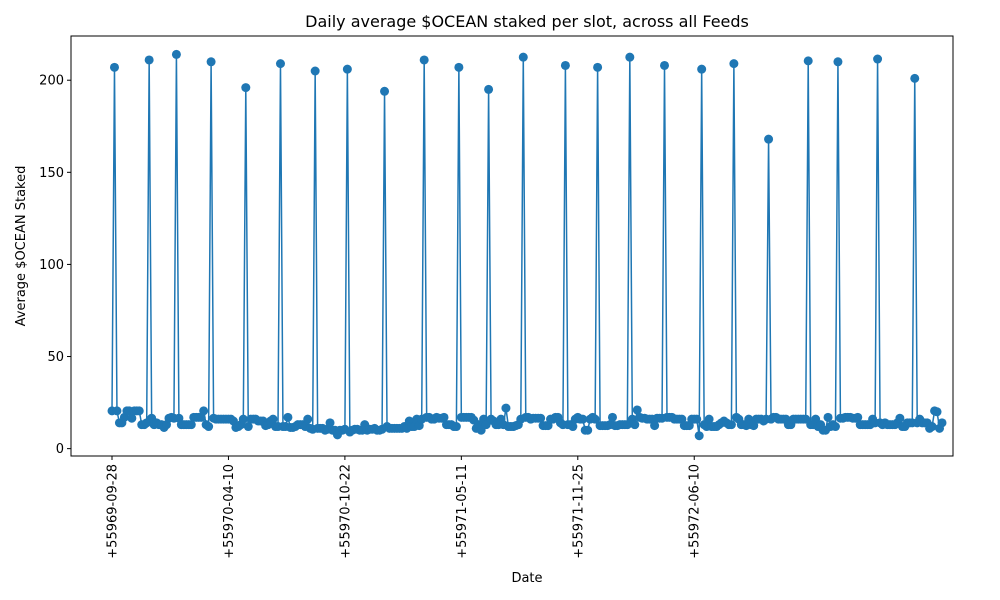 Image resolution: width=1000 pixels, height=600 pixels. Describe the element at coordinates (345, 511) in the screenshot. I see `x-tick-label: +55970-10-22` at that location.